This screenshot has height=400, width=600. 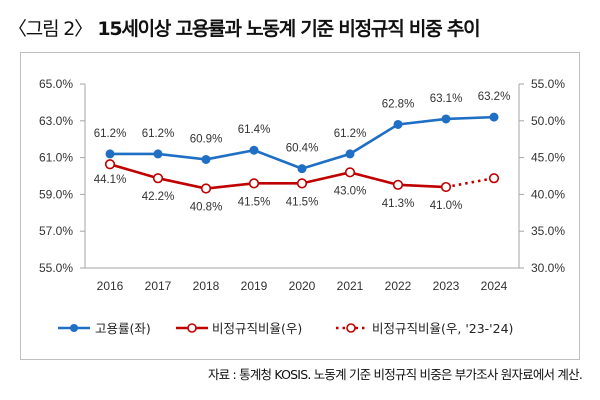 What do you see at coordinates (494, 97) in the screenshot?
I see `employment-rate-label: 63.2%` at bounding box center [494, 97].